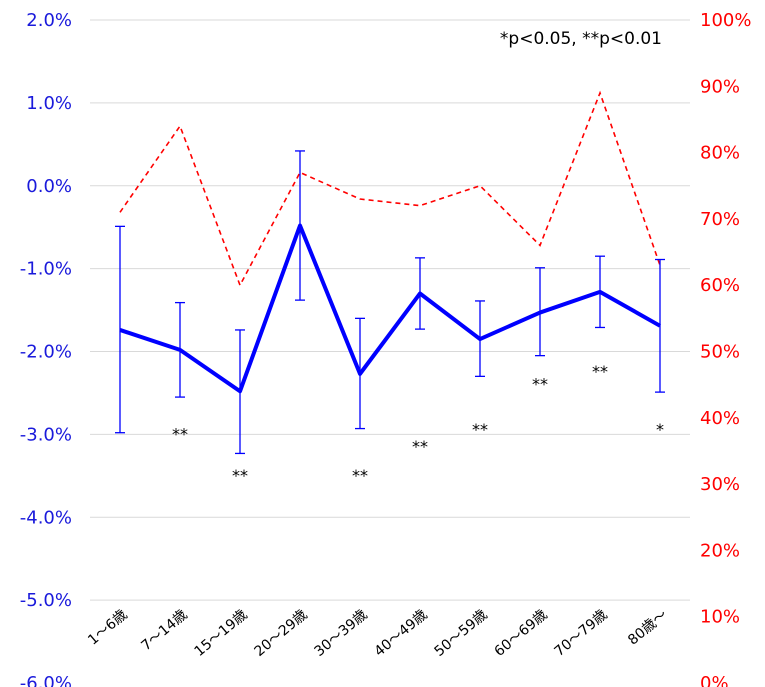 This screenshot has width=765, height=687. I want to click on right-tick-label: 70%, so click(720, 219).